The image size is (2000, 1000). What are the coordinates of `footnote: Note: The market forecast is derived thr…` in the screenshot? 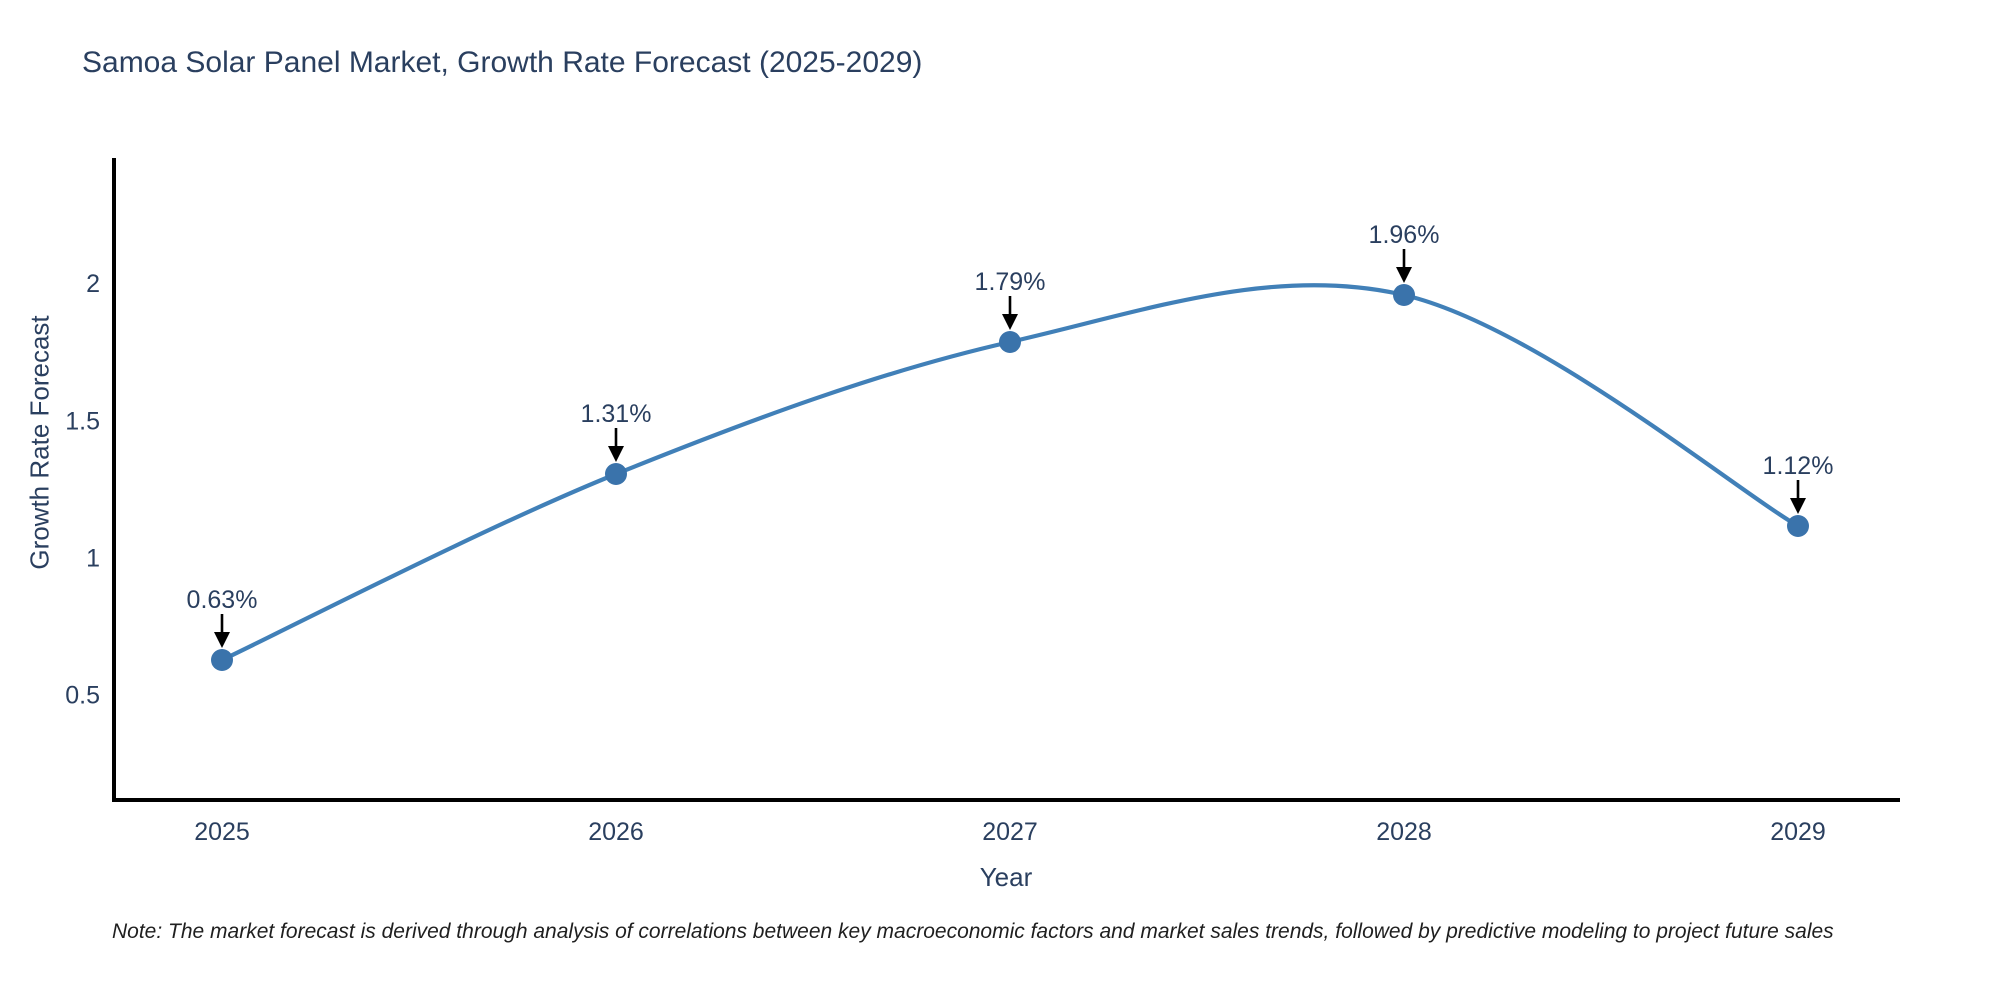 It's located at (973, 931).